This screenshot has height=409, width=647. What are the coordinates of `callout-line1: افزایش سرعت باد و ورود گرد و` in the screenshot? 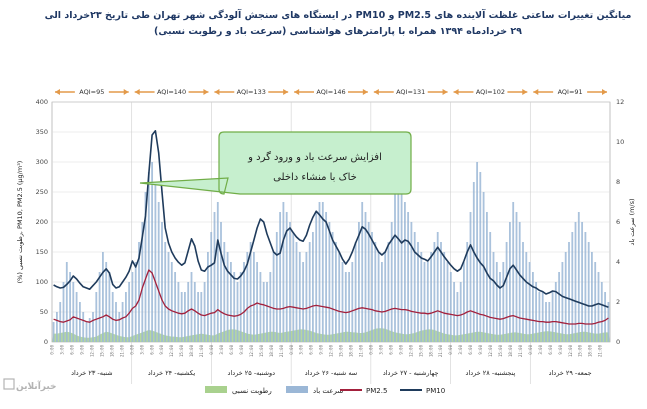 It's located at (314, 157).